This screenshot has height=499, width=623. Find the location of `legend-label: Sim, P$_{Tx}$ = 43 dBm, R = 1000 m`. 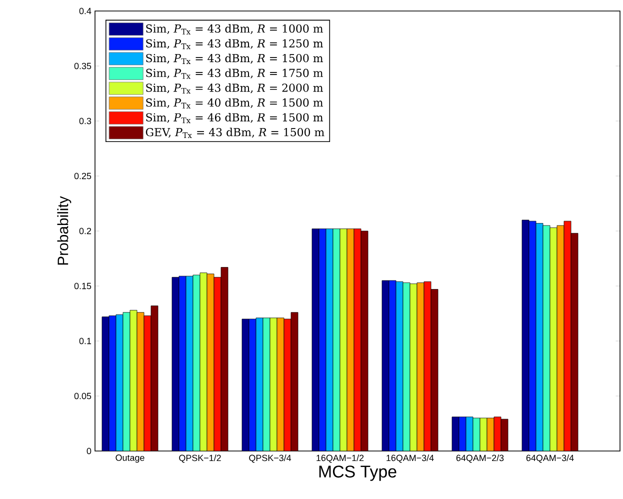

legend-label: Sim, P$_{Tx}$ = 43 dBm, R = 1000 m is located at coordinates (234, 29).